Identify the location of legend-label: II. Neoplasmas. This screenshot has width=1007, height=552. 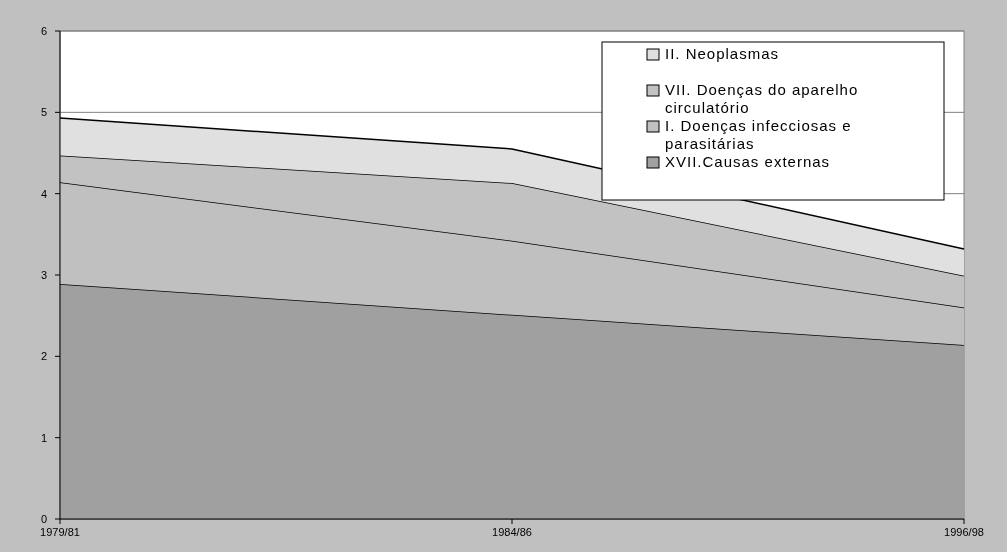
(722, 54).